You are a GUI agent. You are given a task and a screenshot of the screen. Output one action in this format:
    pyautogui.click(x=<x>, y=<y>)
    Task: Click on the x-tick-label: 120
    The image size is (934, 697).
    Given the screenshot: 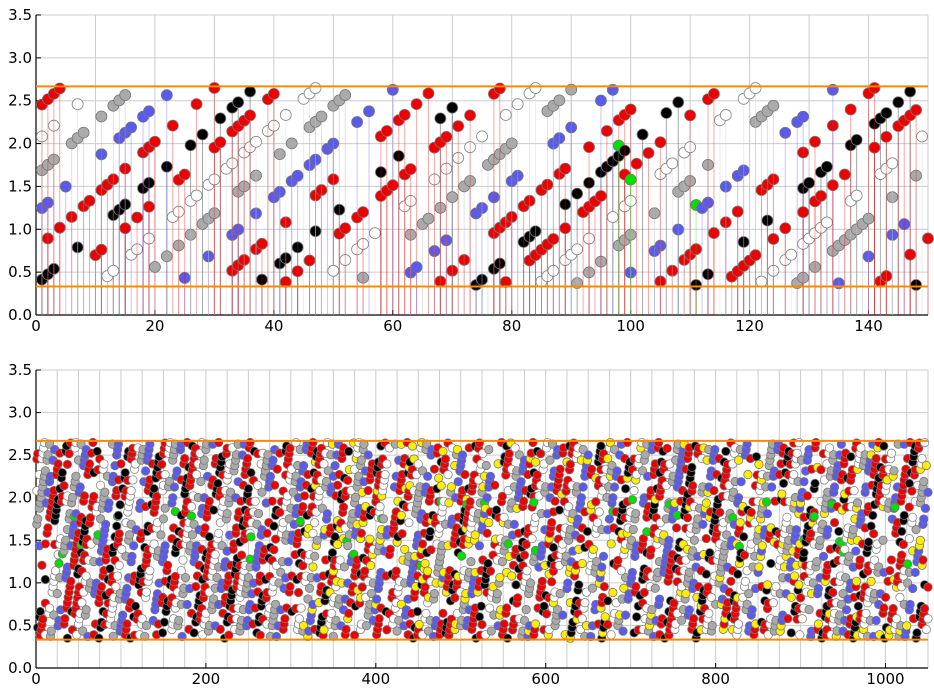 What is the action you would take?
    pyautogui.click(x=749, y=326)
    